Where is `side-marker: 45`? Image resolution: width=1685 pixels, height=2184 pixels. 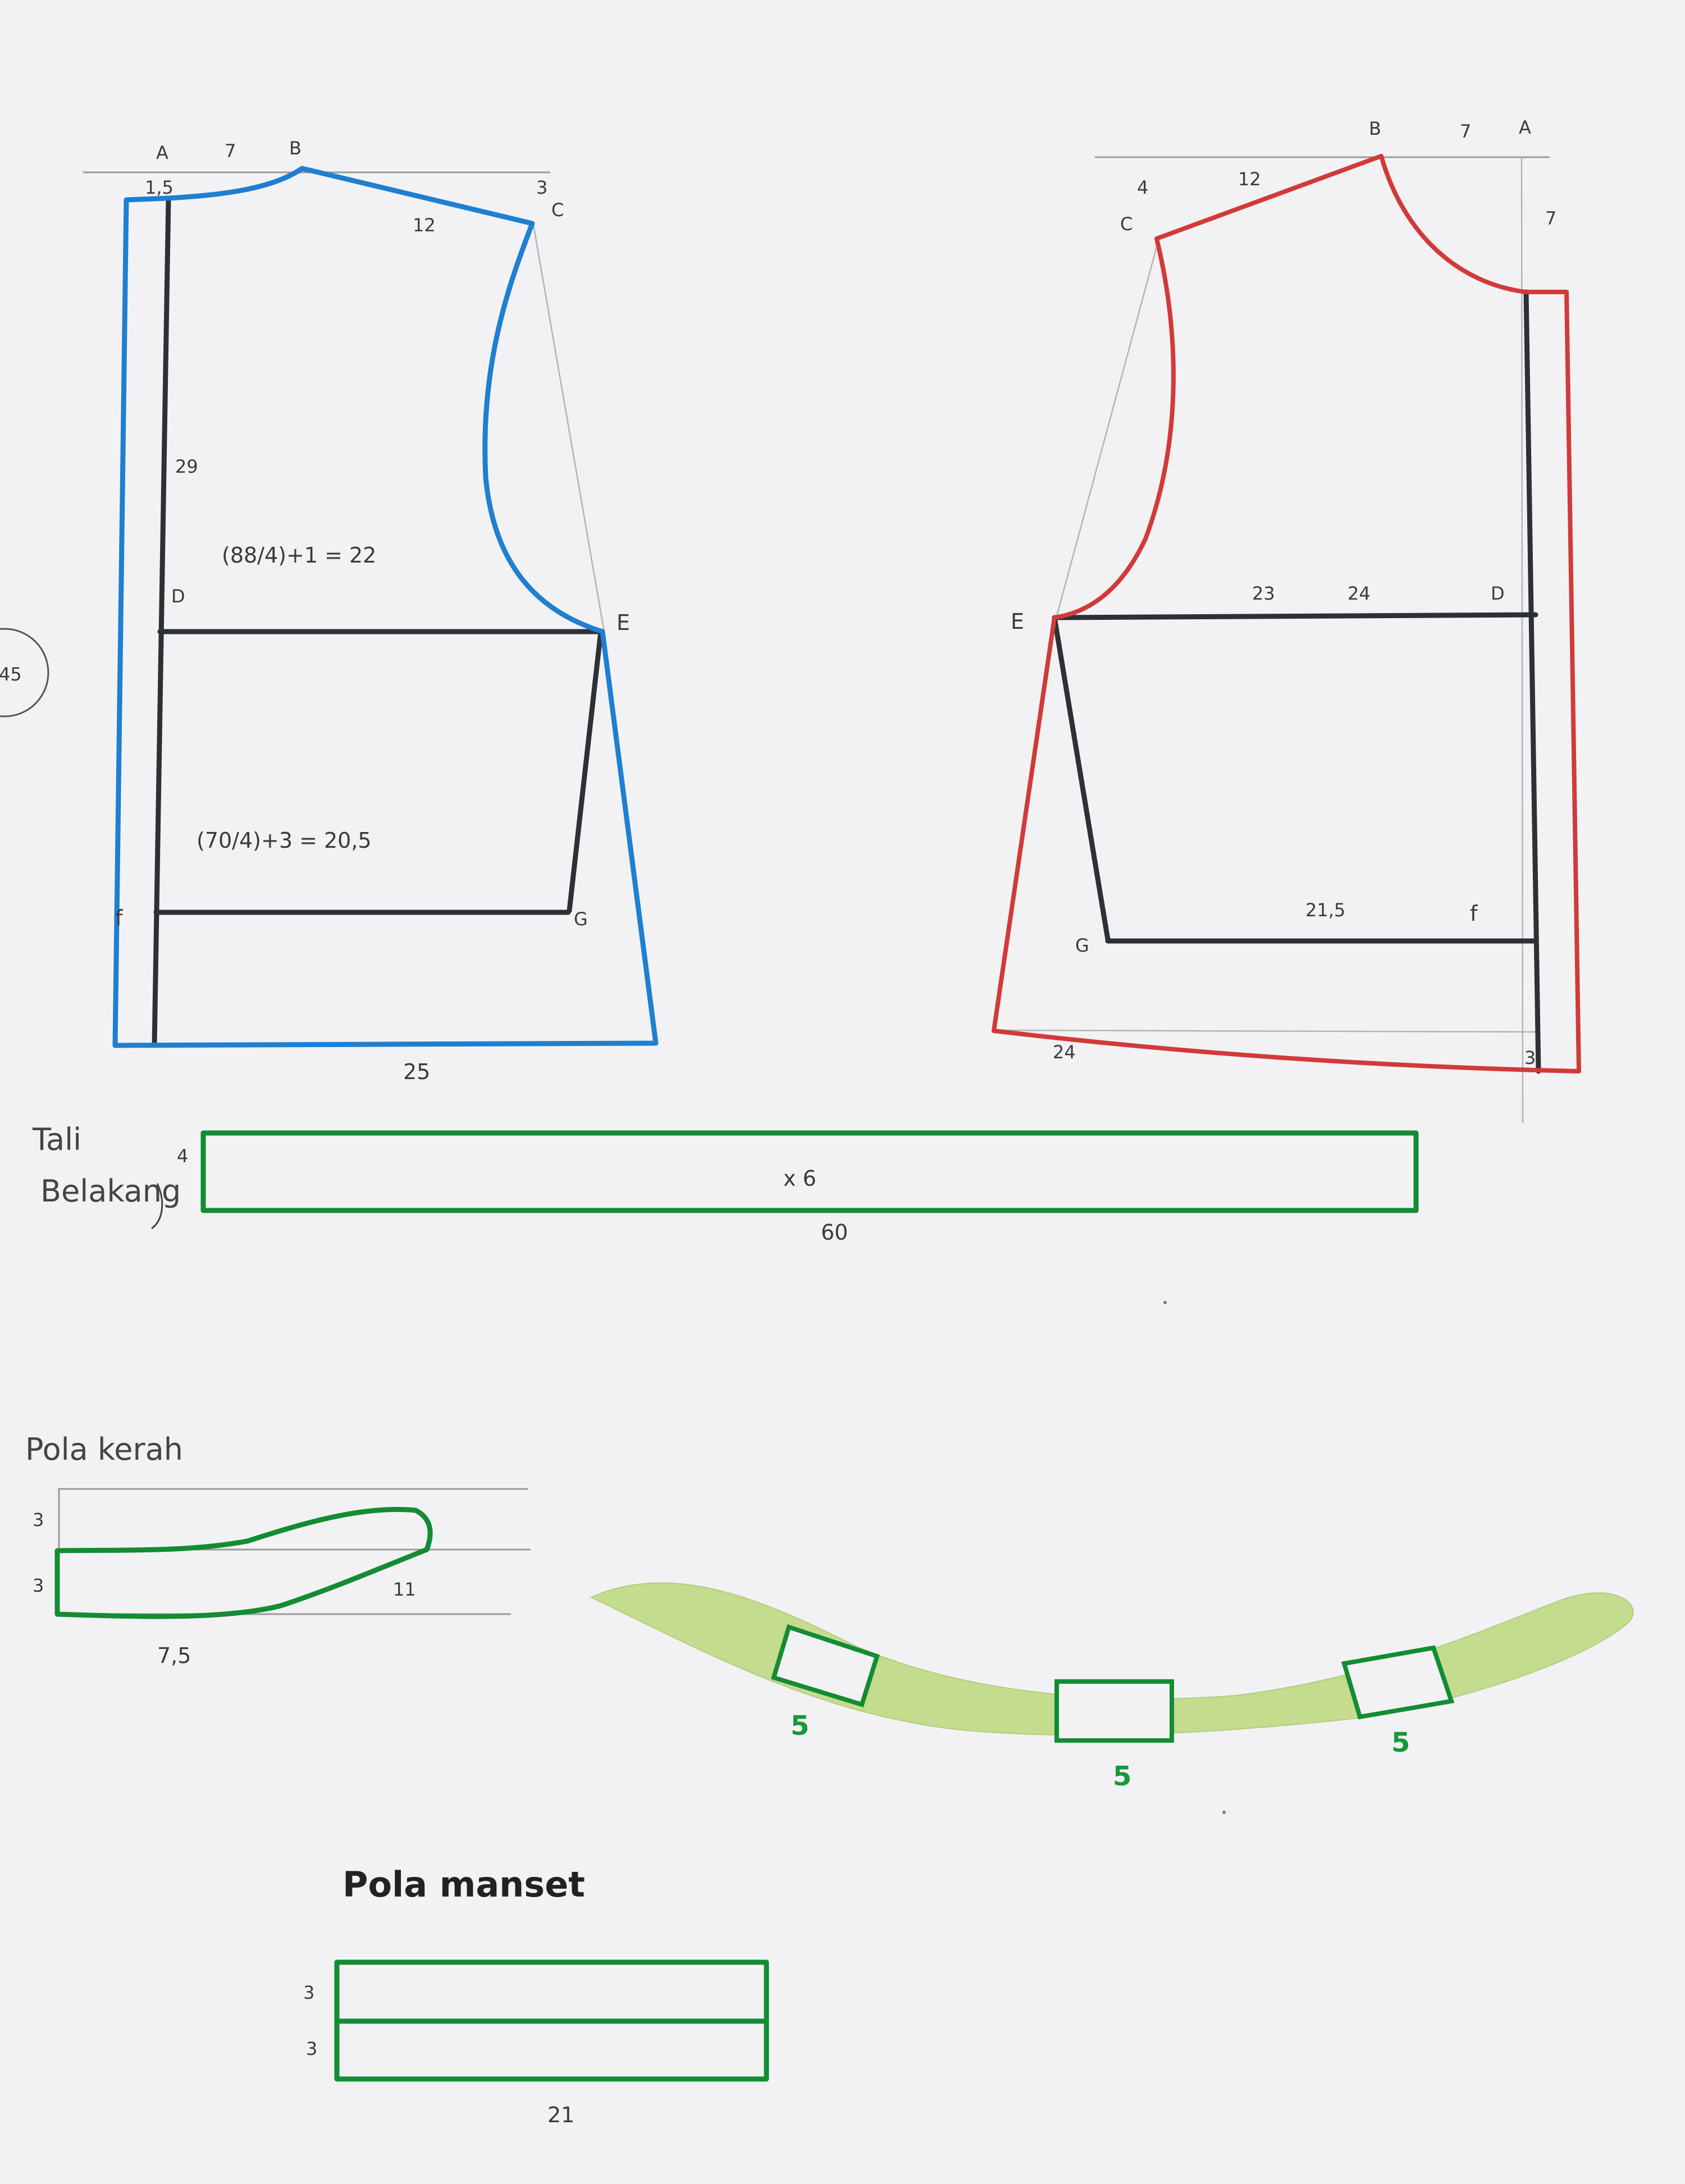 side-marker: 45 is located at coordinates (24, 673).